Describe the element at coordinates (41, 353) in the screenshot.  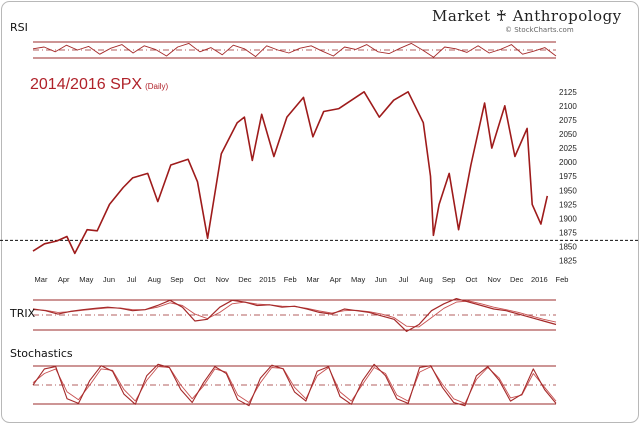
I see `stochastics-label: Stochastics` at that location.